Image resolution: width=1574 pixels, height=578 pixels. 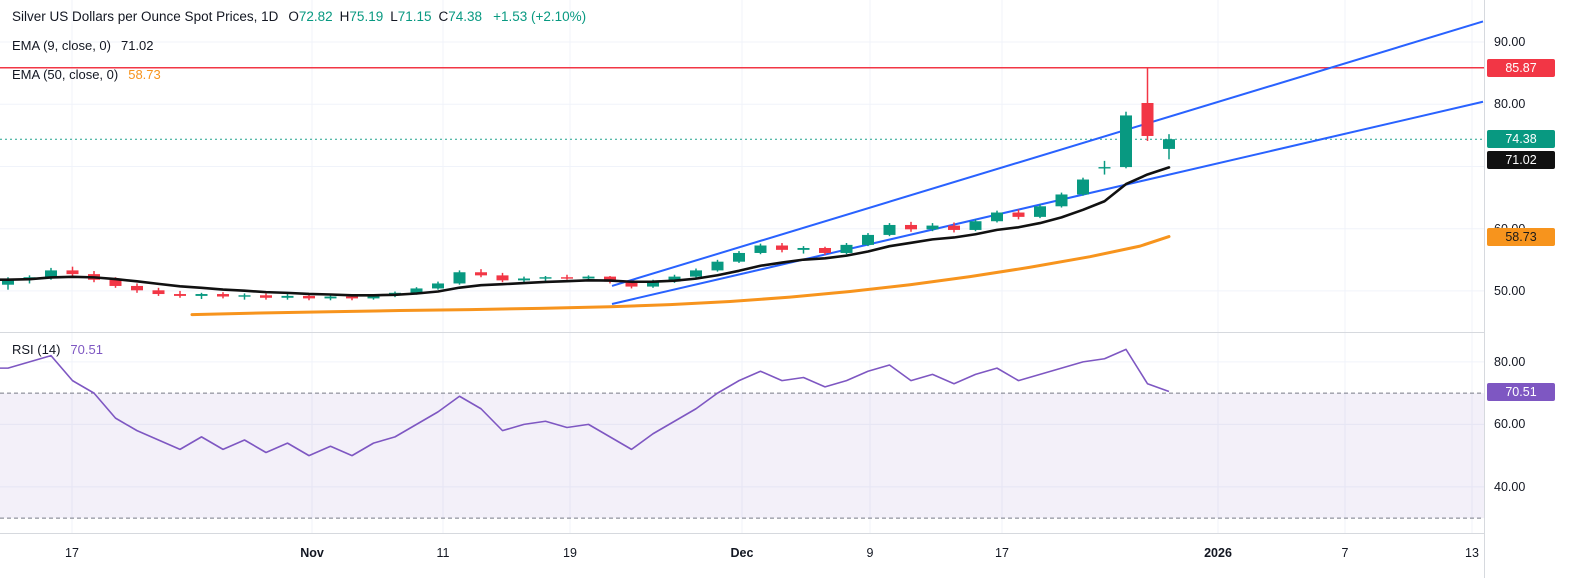 I want to click on close-value: 74.38, so click(x=465, y=16).